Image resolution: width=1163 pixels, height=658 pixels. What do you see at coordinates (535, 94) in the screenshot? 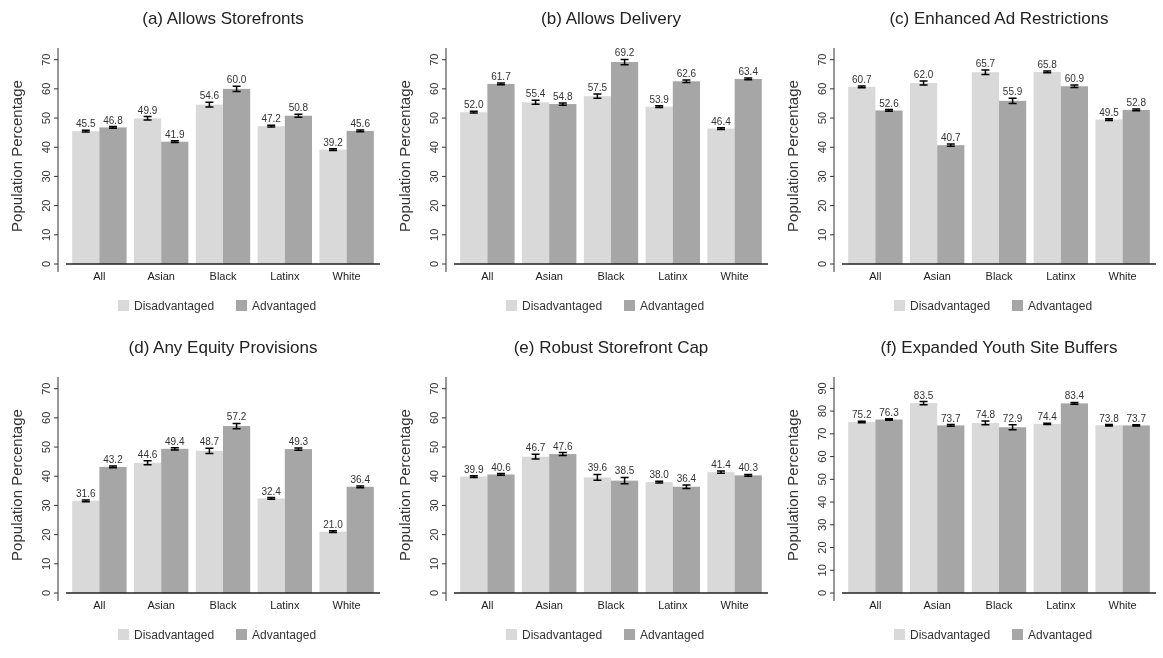
I see `data-label: 55.4` at bounding box center [535, 94].